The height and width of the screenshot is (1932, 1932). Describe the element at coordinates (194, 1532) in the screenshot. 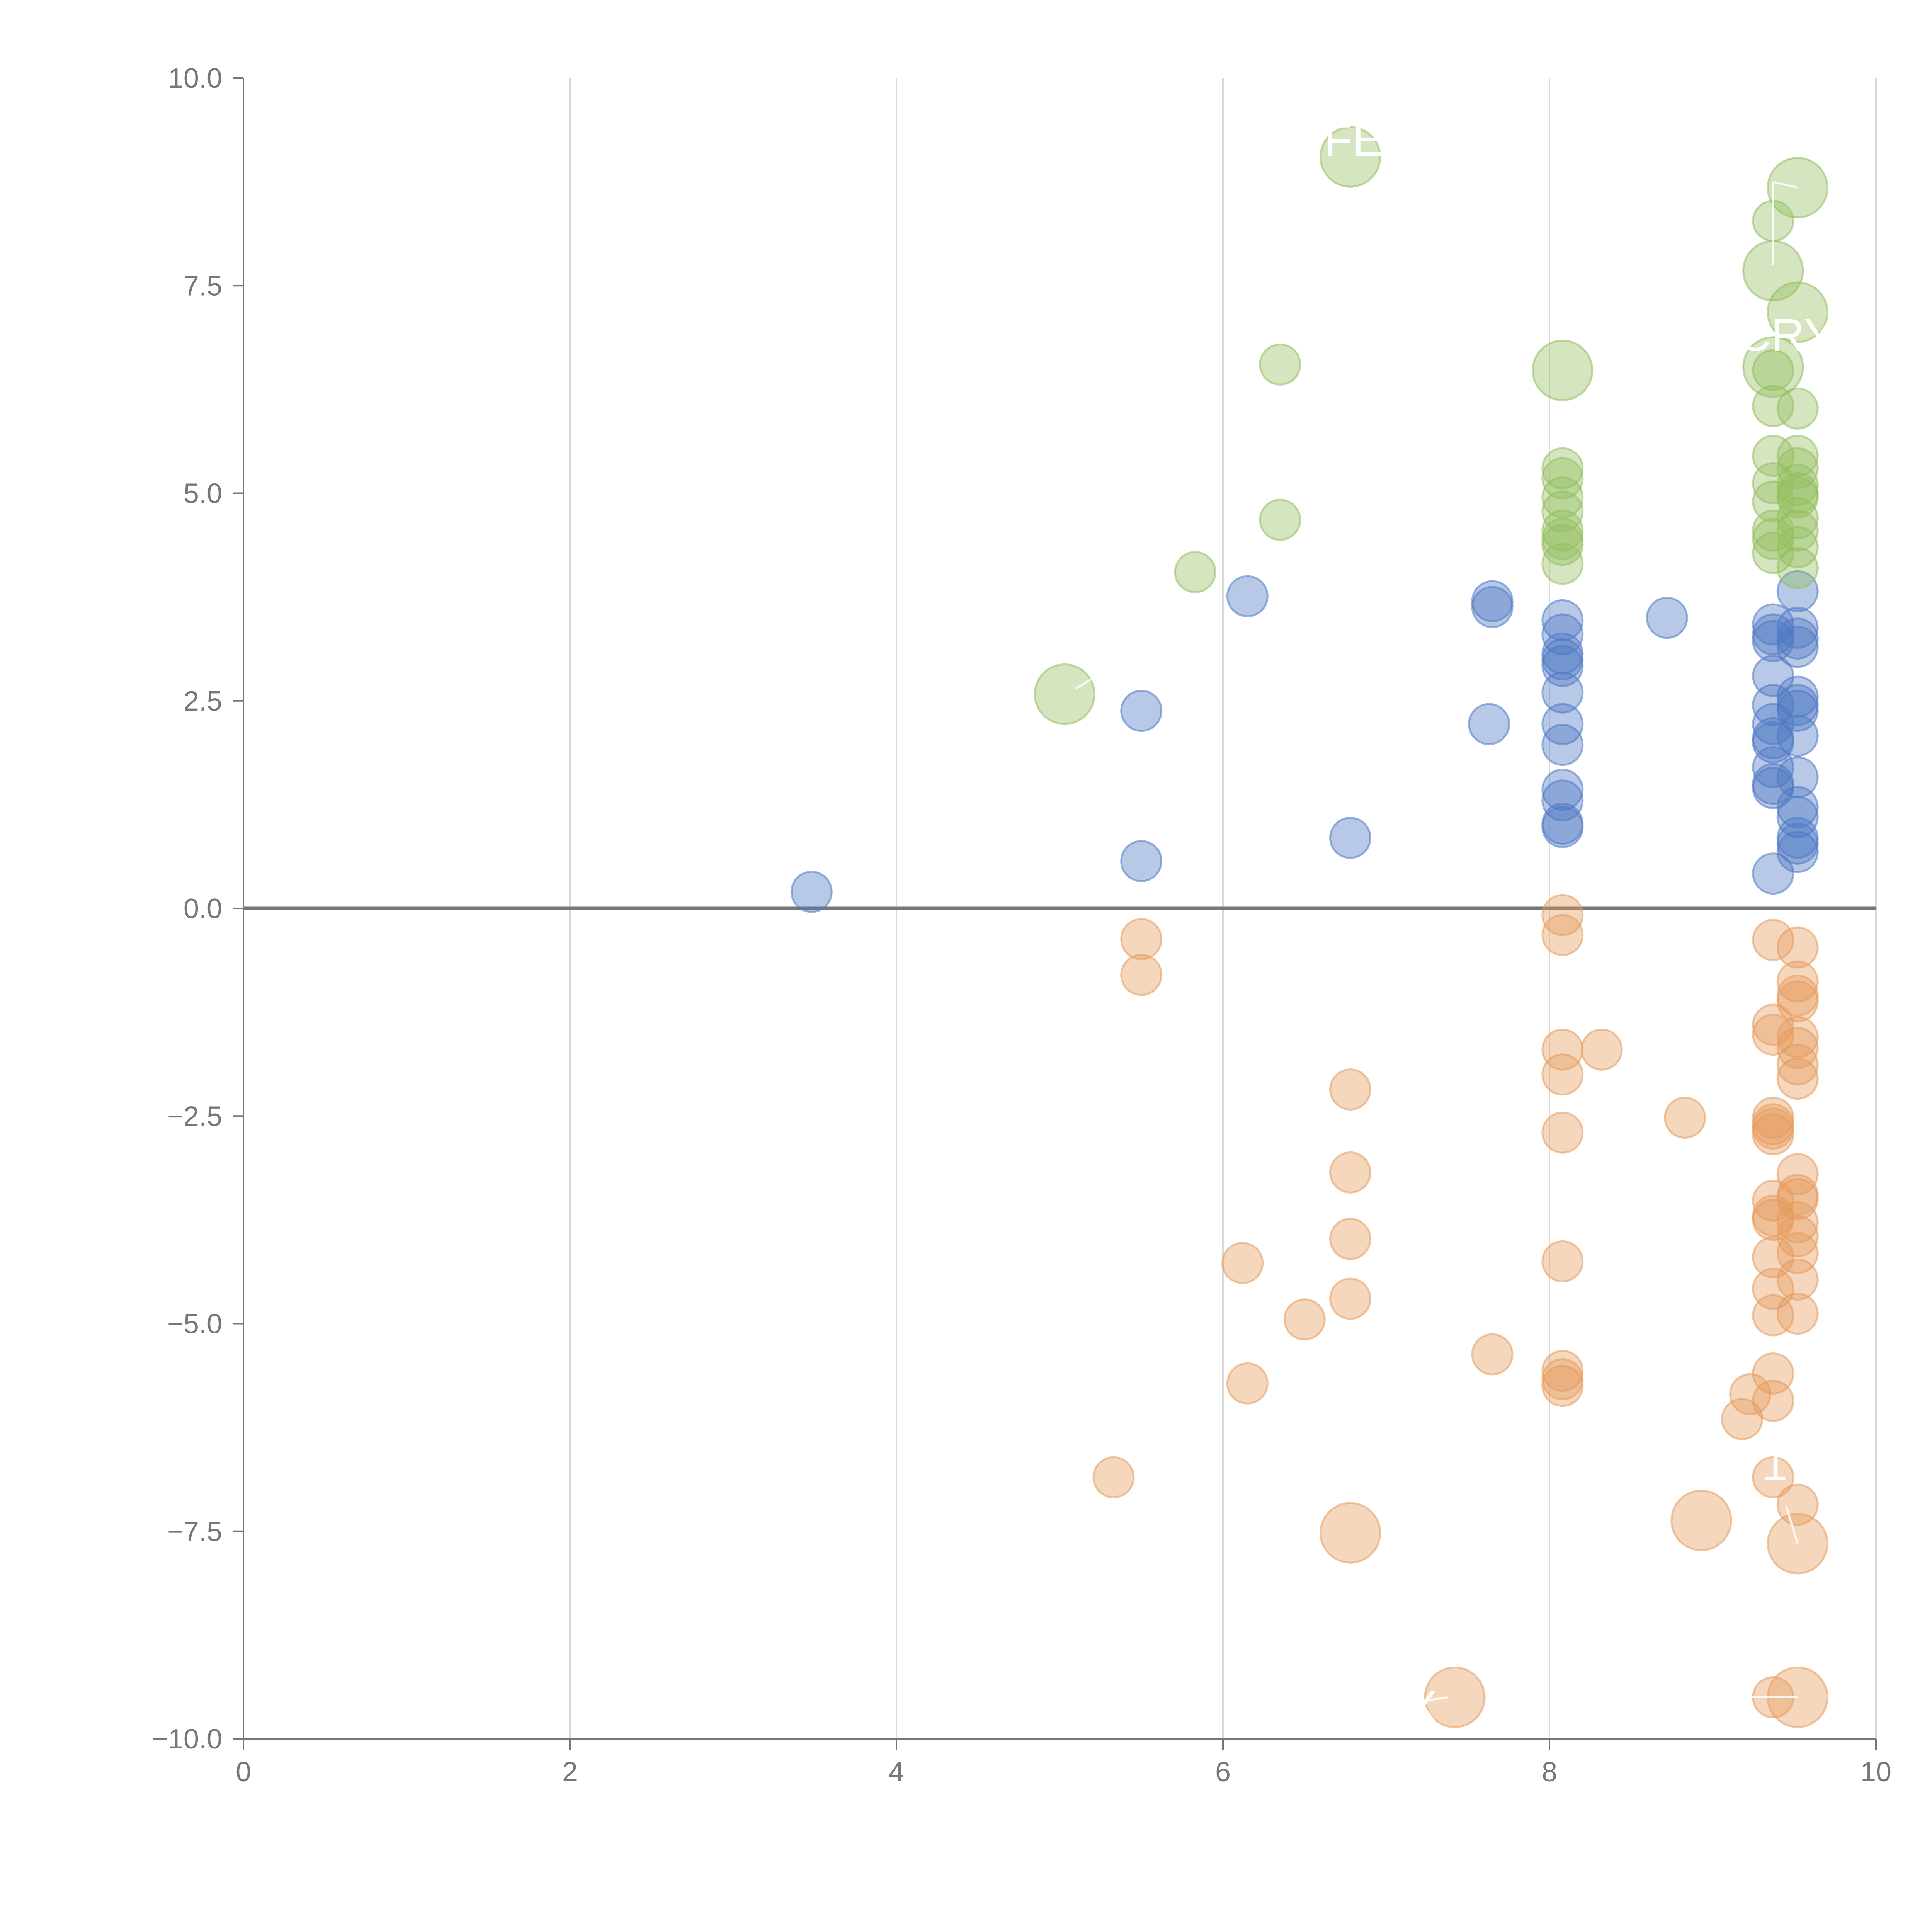

I see `y-tick-label: −7.5` at that location.